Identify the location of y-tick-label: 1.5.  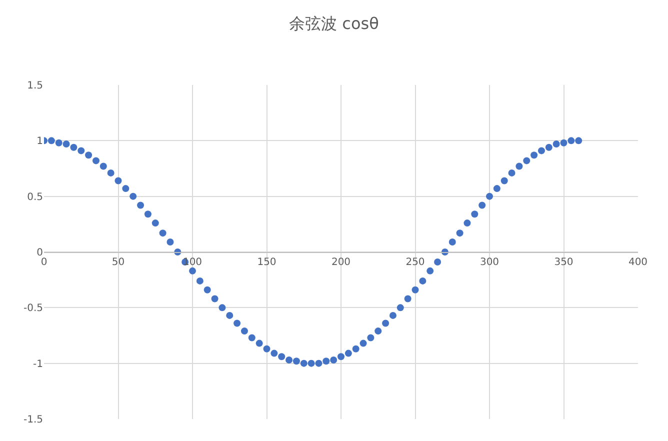
(35, 86).